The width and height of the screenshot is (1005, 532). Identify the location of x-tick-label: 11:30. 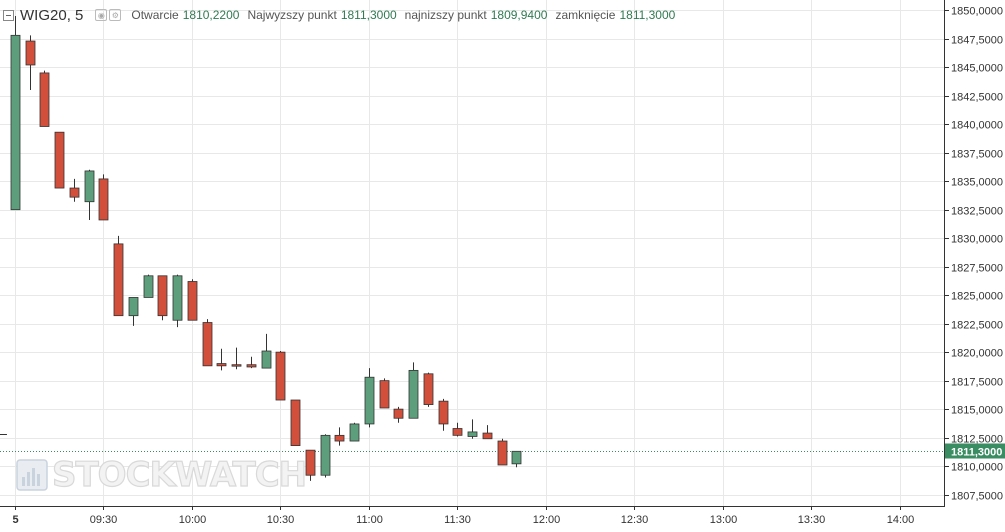
(457, 520).